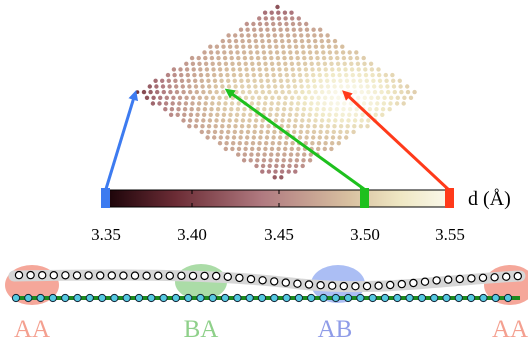 The width and height of the screenshot is (528, 345). What do you see at coordinates (294, 139) in the screenshot?
I see `ba-arrow` at bounding box center [294, 139].